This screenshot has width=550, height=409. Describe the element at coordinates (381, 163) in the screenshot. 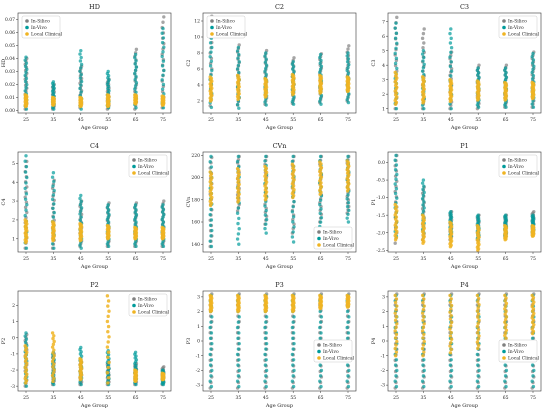

I see `y-tick-label: 0.0` at that location.